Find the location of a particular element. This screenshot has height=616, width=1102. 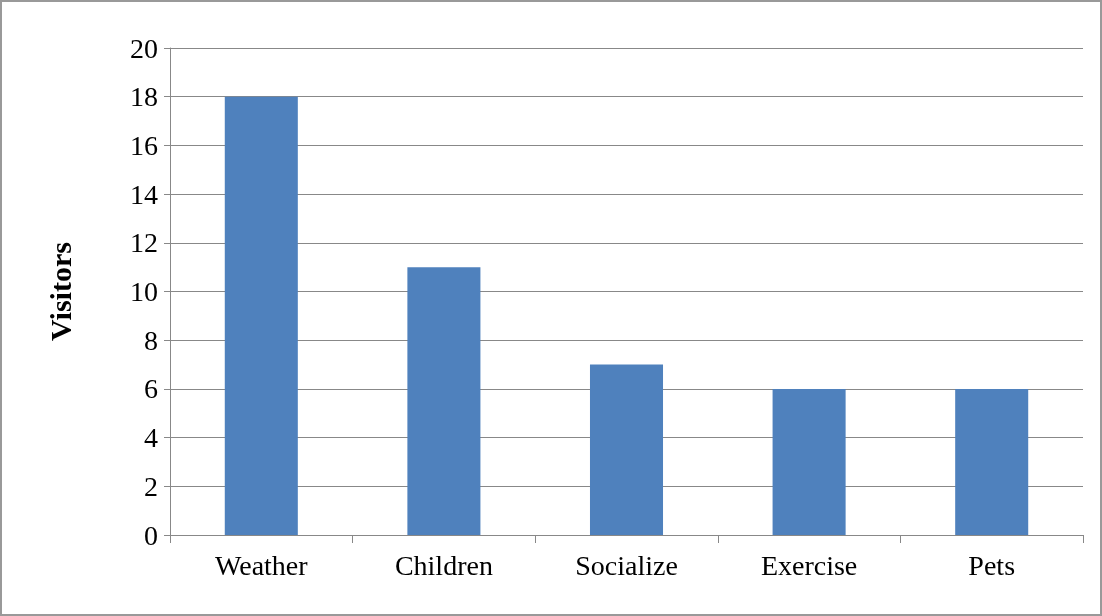

y-tick-label: 0 is located at coordinates (151, 535).